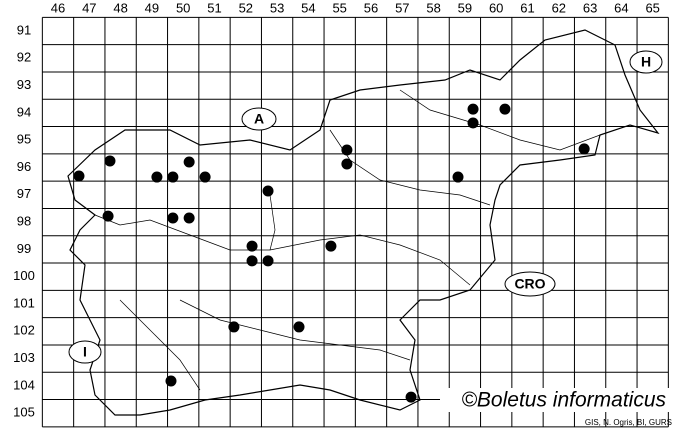 This screenshot has width=680, height=436. What do you see at coordinates (621, 7) in the screenshot?
I see `column-label: 64` at bounding box center [621, 7].